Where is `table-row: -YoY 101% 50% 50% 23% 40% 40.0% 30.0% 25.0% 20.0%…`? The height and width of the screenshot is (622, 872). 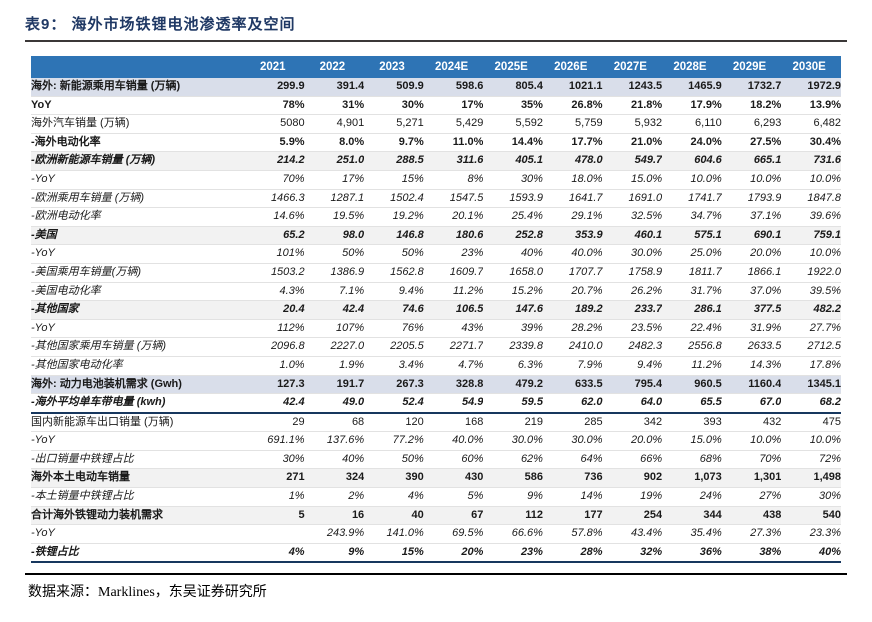
table-row: -YoY 101% 50% 50% 23% 40% 40.0% 30.0% 25.0% 20.0%… is located at coordinates (436, 254).